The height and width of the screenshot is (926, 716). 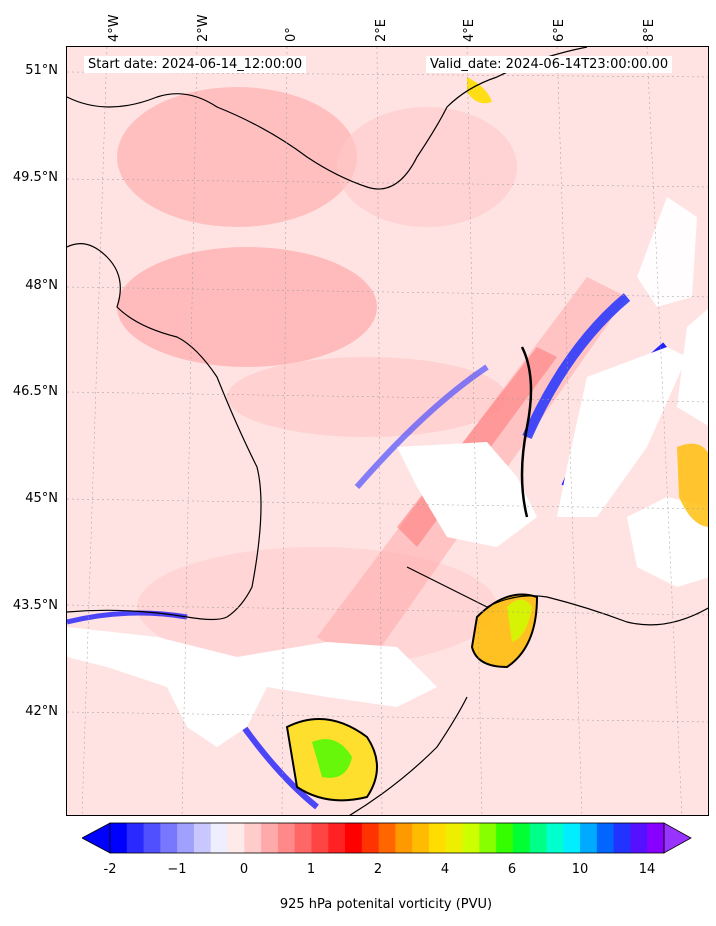 I want to click on lon-label-2e: 2°E, so click(x=381, y=30).